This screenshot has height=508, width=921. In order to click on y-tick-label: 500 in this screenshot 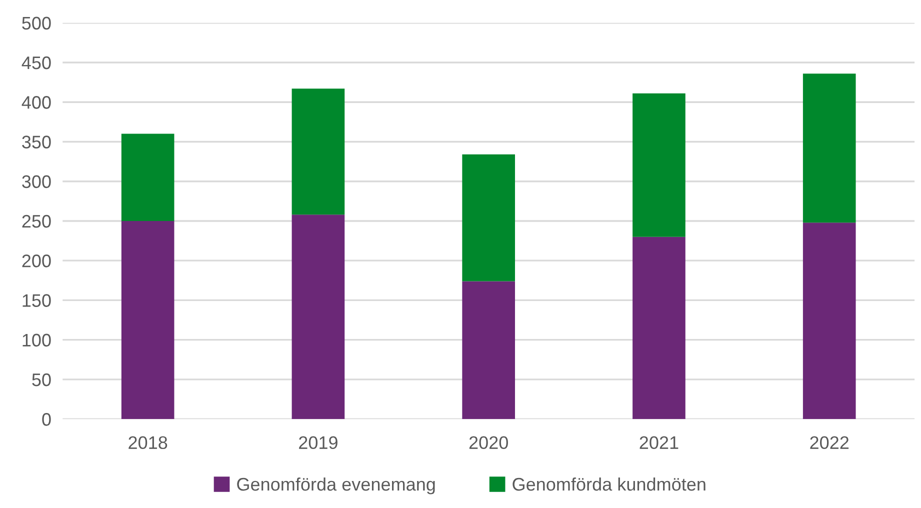, I will do `click(36, 23)`.